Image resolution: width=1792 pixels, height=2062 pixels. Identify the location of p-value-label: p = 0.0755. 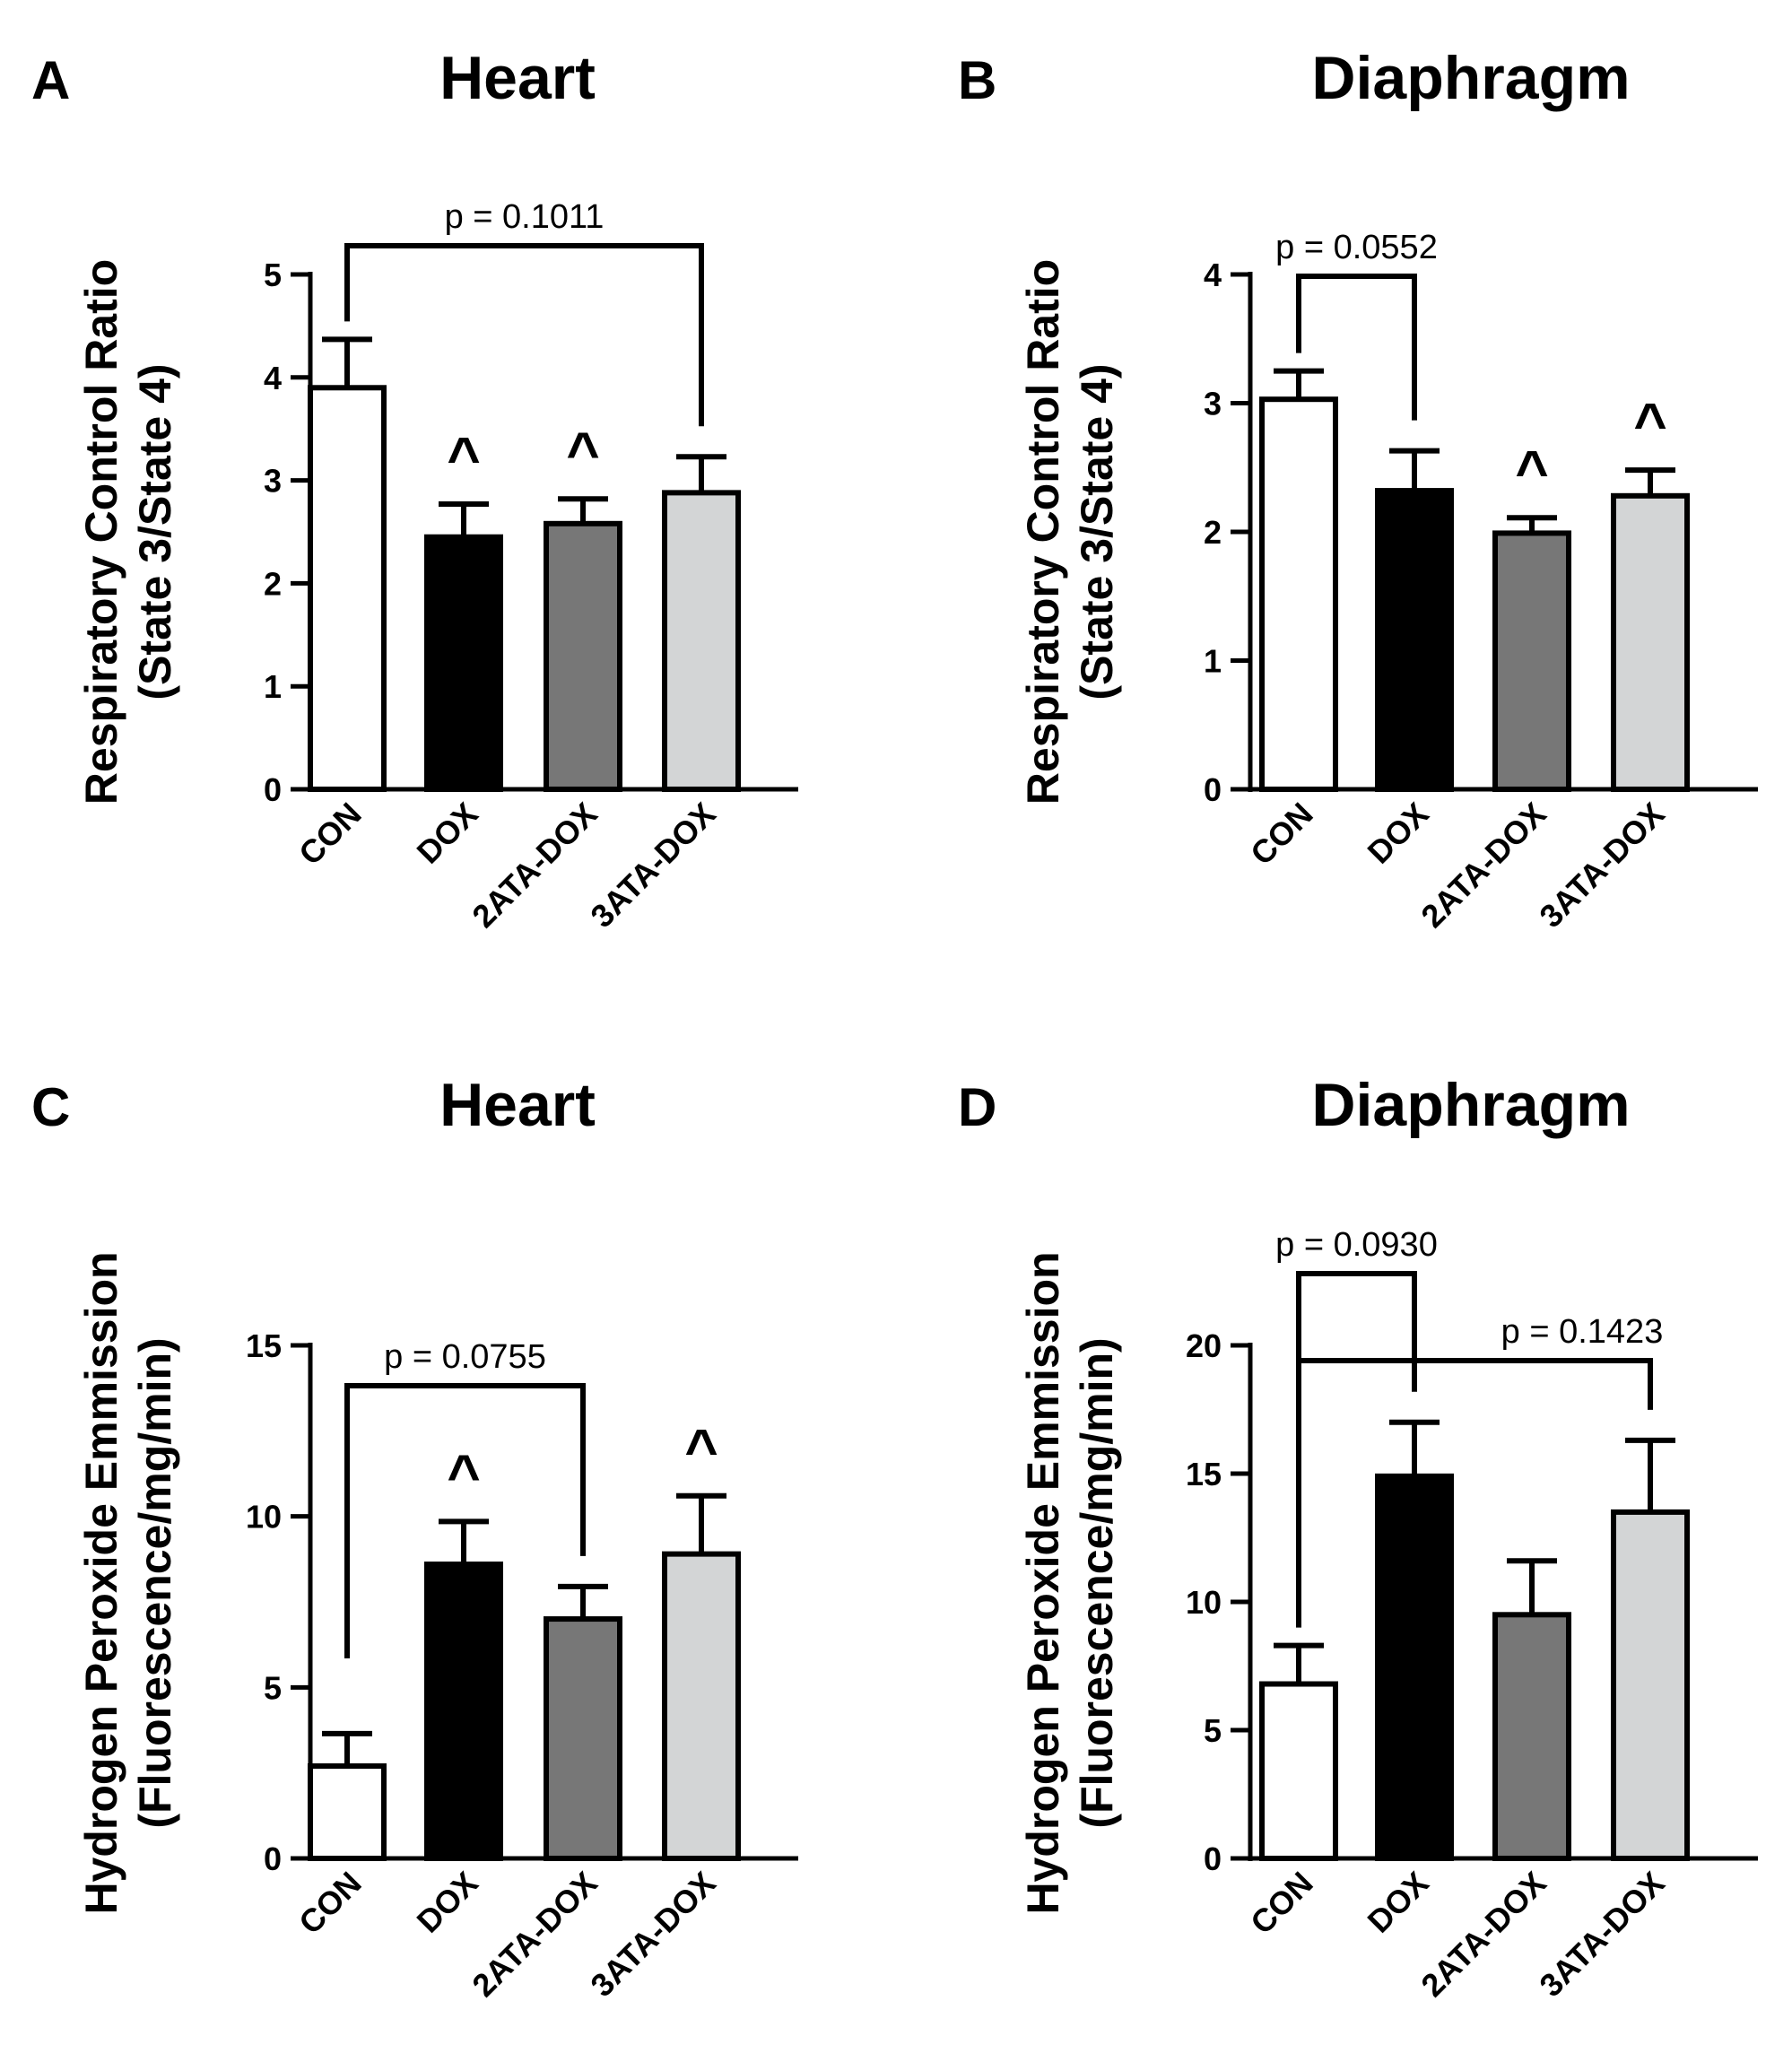
(465, 1357).